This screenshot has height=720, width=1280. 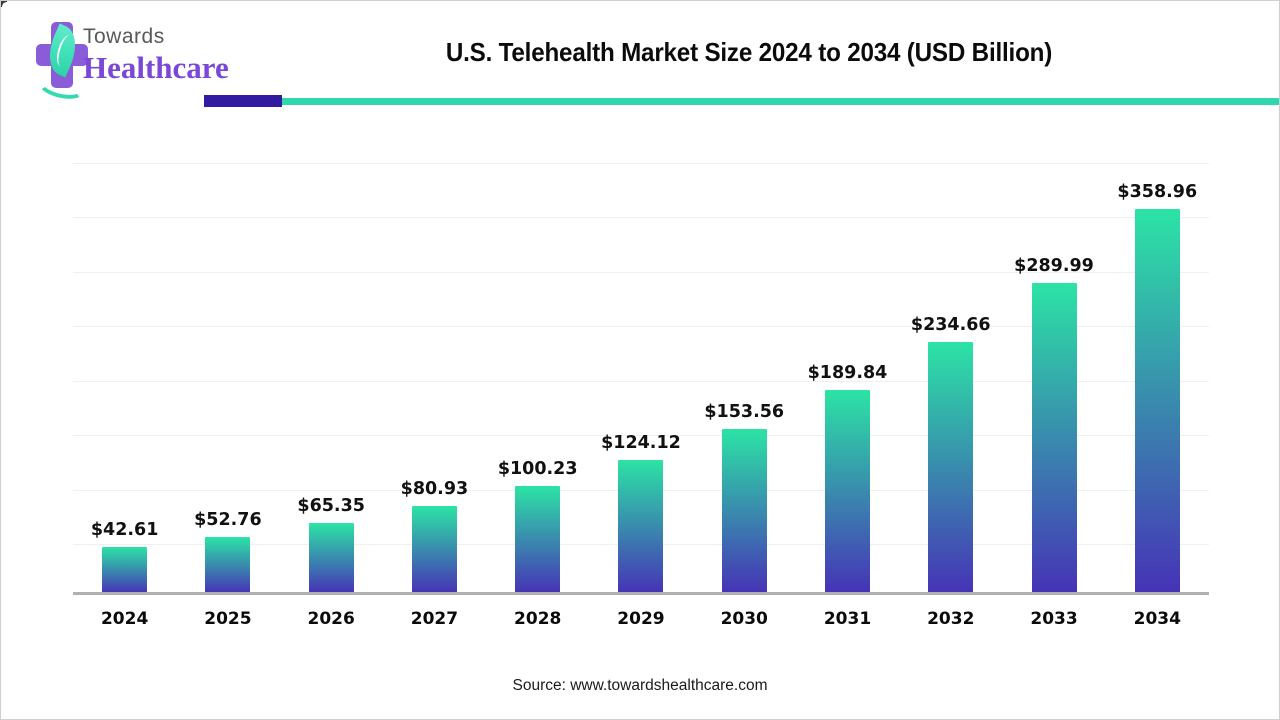 I want to click on window-corner-artifact, so click(x=4, y=4).